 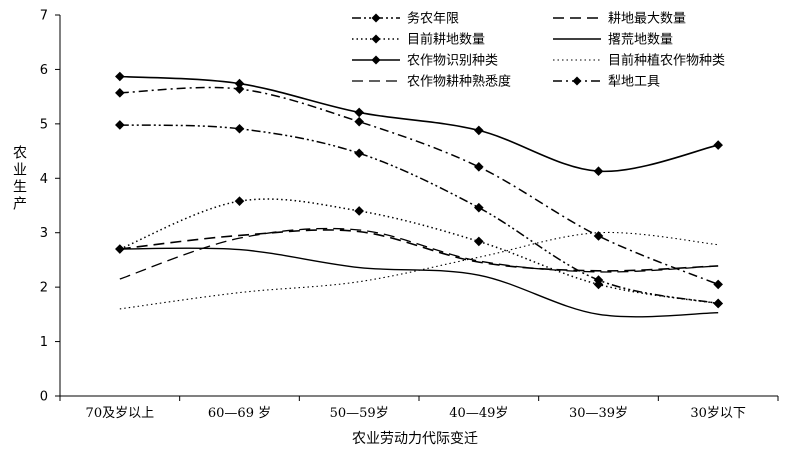 I want to click on legend-item: 耕地最大数量, so click(x=619, y=19).